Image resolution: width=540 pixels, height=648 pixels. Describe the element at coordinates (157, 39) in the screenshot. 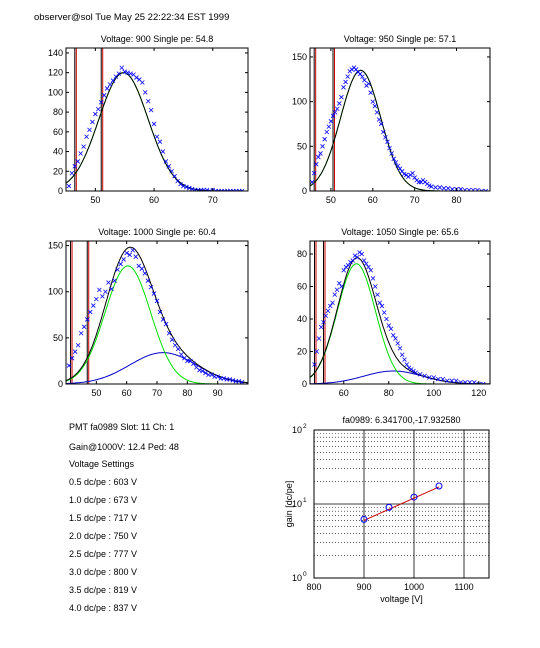

I see `plot-title: Voltage: 900 Single pe: 54.8` at that location.